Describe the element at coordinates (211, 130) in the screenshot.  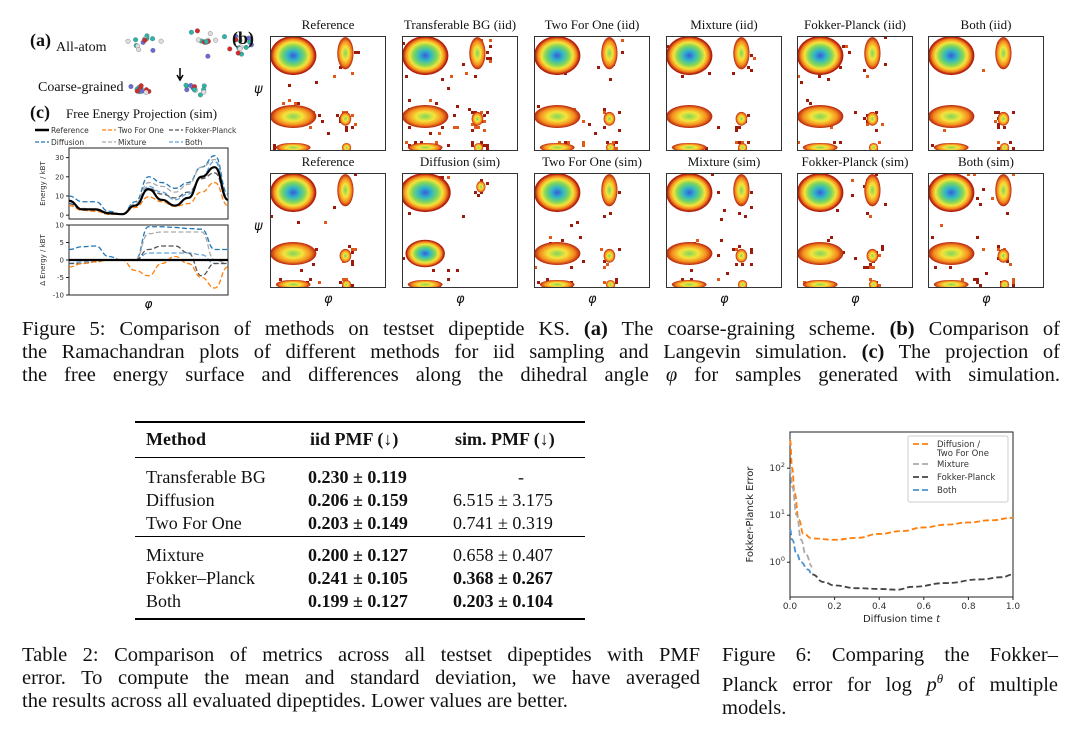
I see `legend-label: Fokker-Planck` at that location.